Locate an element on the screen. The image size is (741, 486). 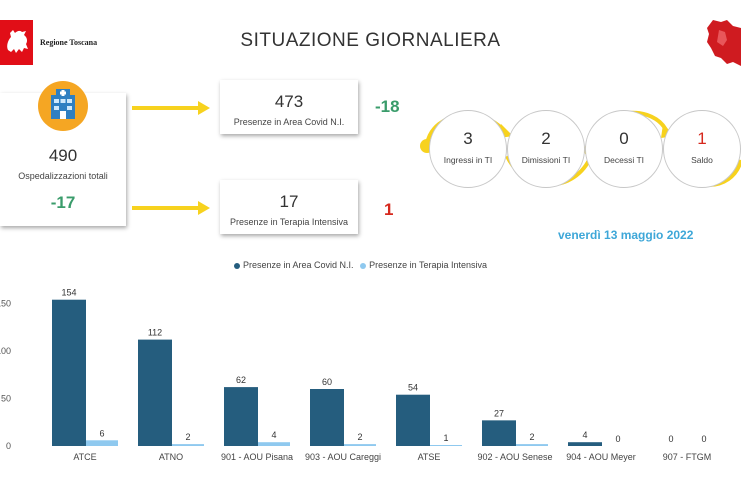
ti-label: Presenze in Terapia Intensiva is located at coordinates (289, 222).